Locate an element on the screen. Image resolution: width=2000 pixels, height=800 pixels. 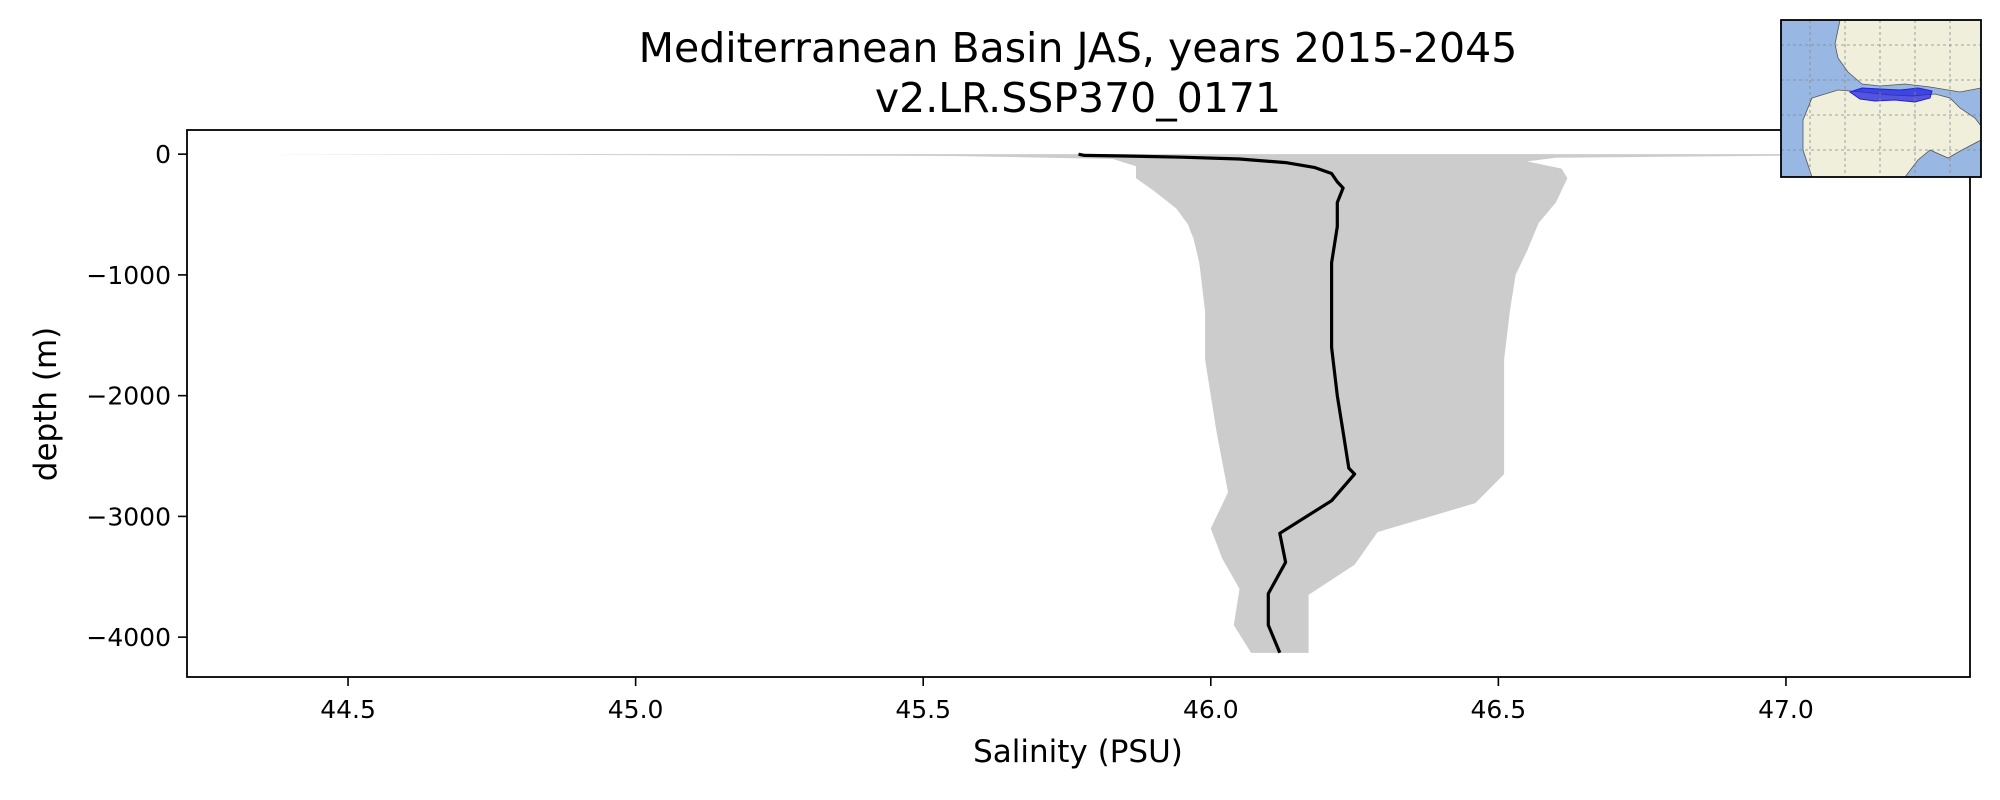
y-tick-label: −4000 is located at coordinates (128, 637).